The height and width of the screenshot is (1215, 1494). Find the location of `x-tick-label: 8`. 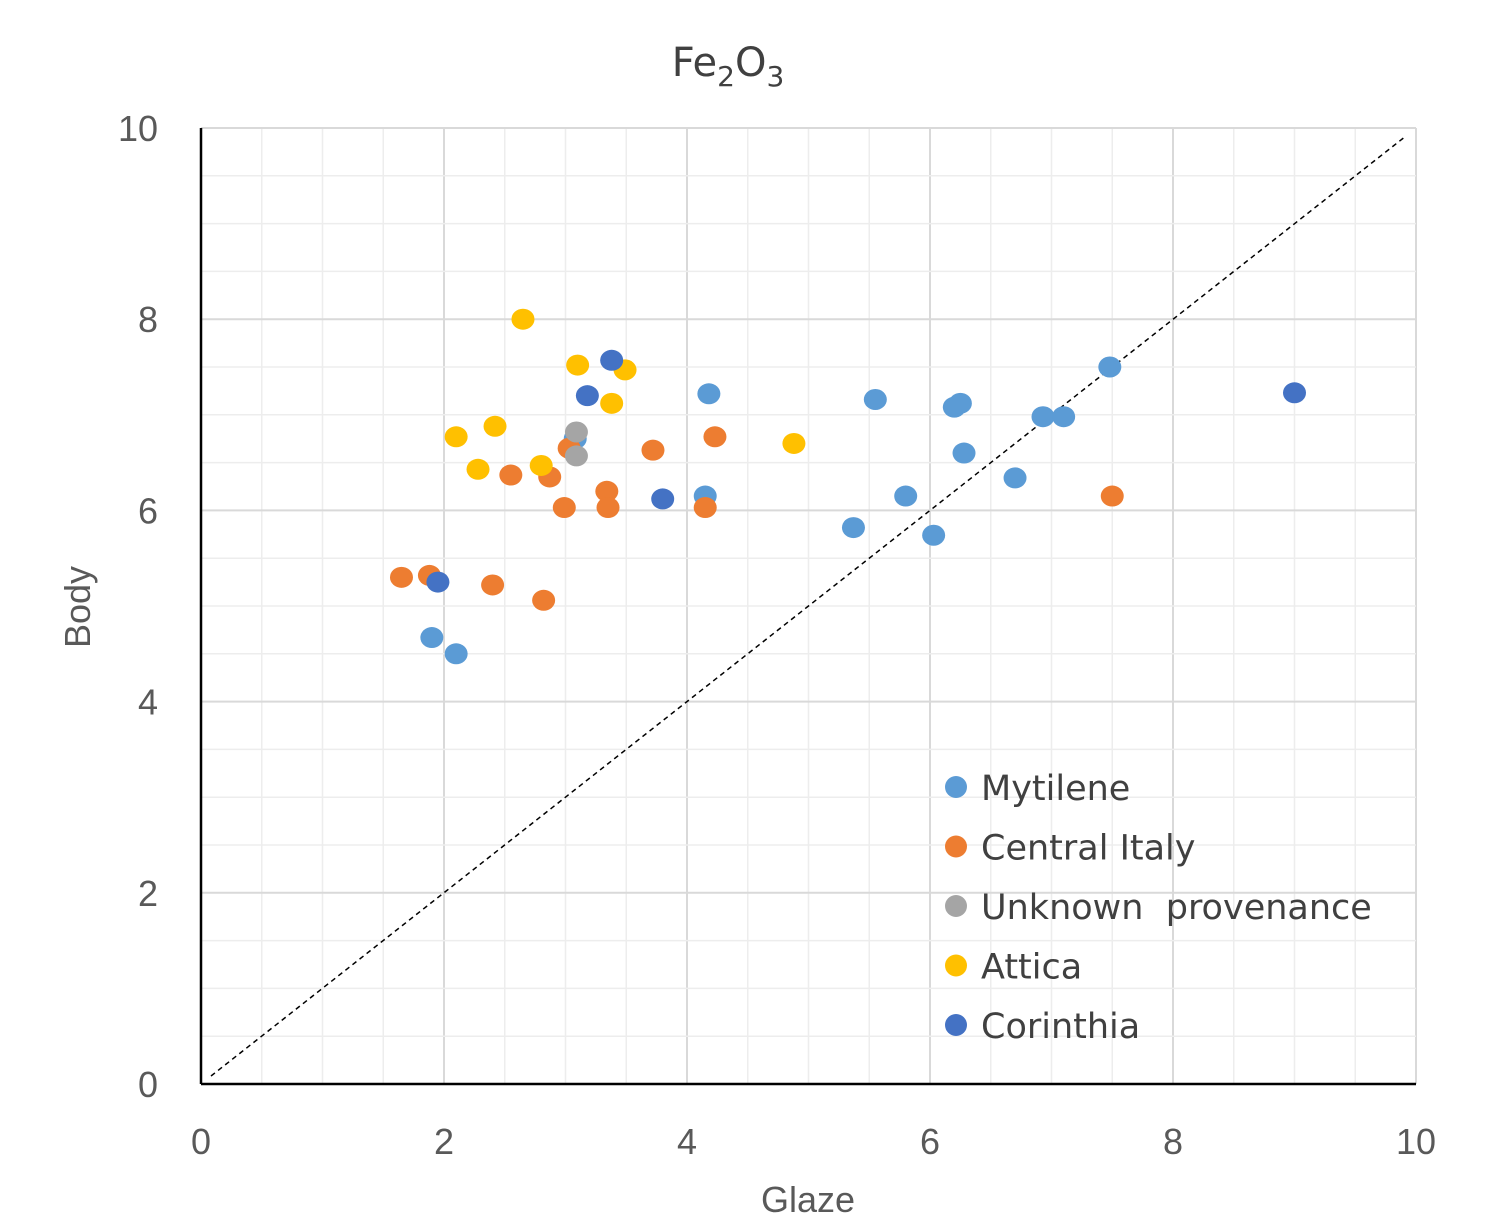

x-tick-label: 8 is located at coordinates (1173, 1141).